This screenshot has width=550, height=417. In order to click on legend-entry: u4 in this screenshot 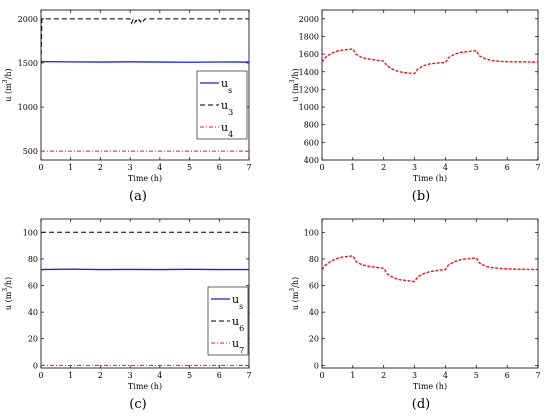, I will do `click(227, 130)`.